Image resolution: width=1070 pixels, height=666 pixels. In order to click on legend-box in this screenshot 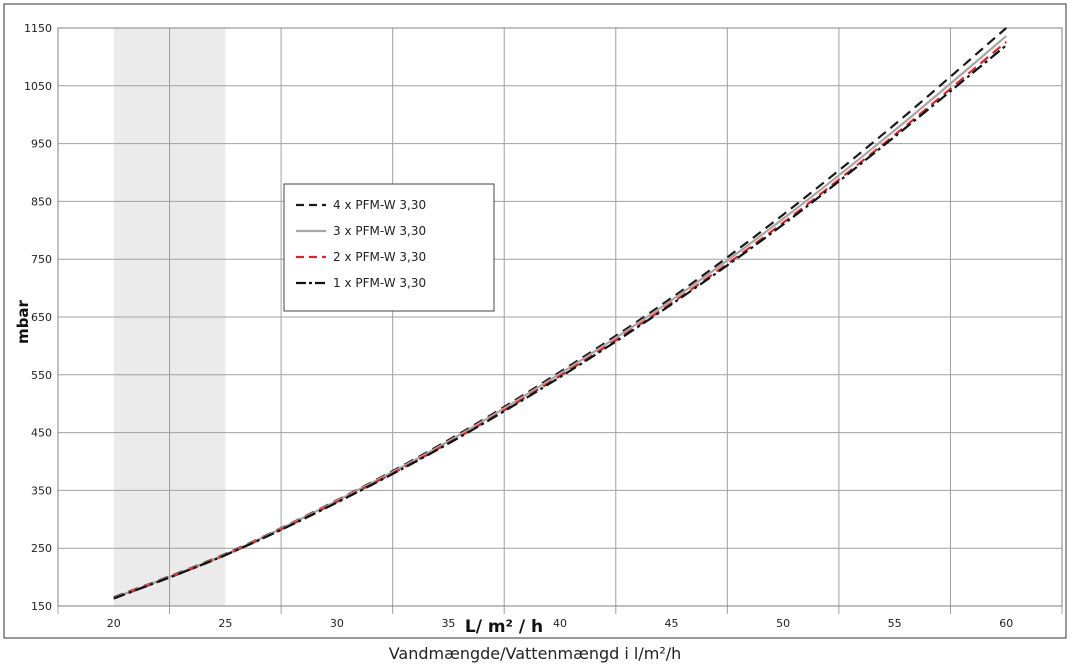, I will do `click(389, 247)`.